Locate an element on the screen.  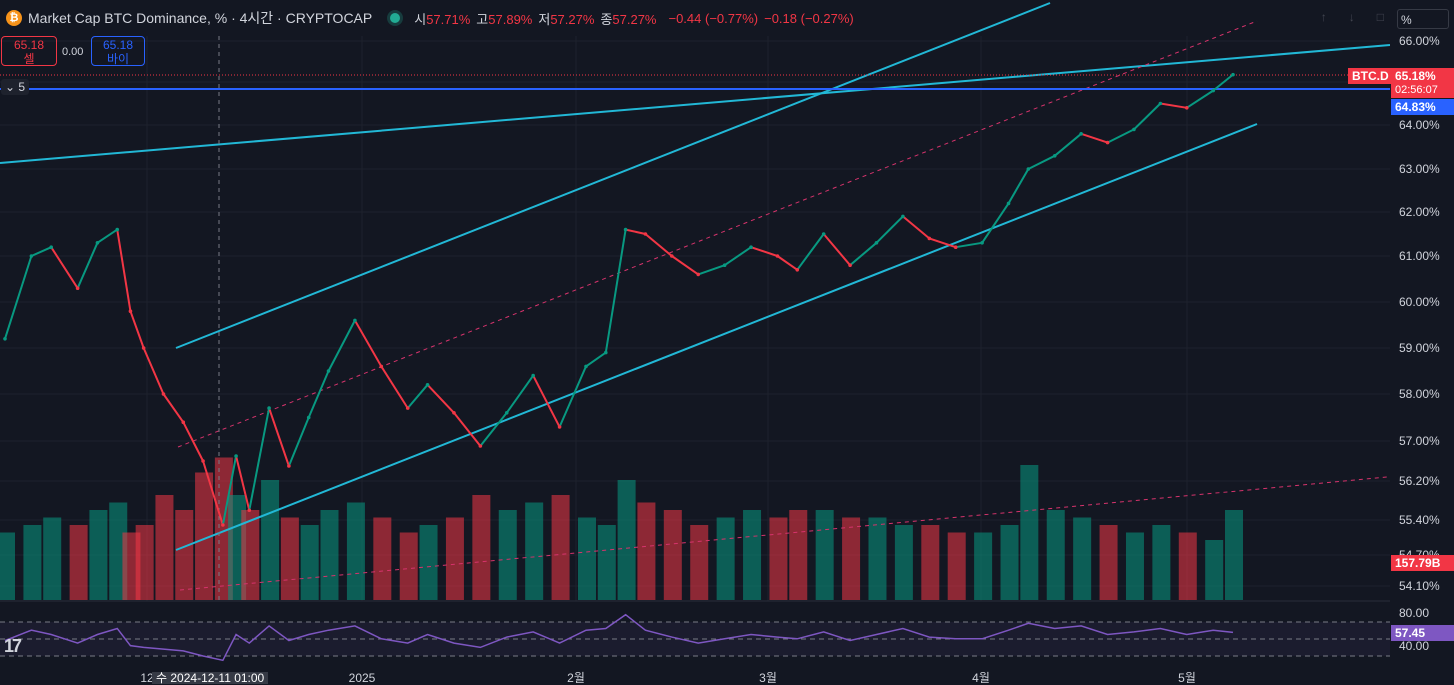
ohlc-change-2: −0.18 (−0.27%) is located at coordinates (809, 18).